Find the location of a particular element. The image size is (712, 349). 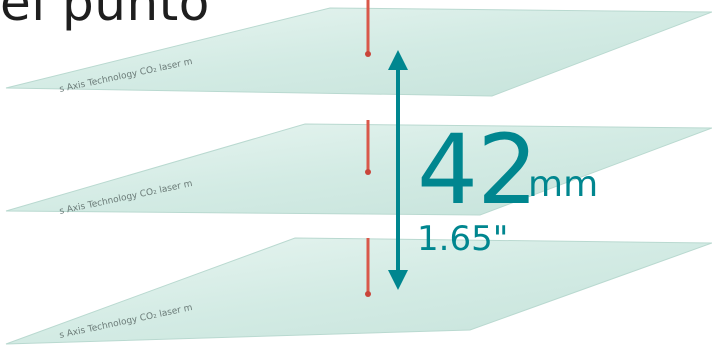

distance-value: 42 is located at coordinates (477, 170).